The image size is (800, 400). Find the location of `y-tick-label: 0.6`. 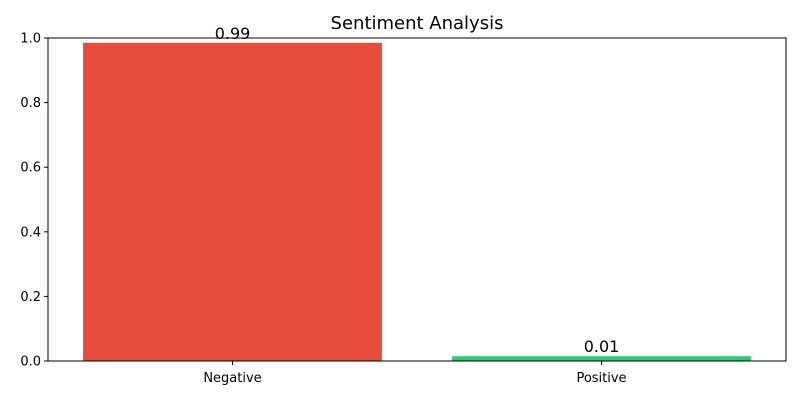

y-tick-label: 0.6 is located at coordinates (30, 168).